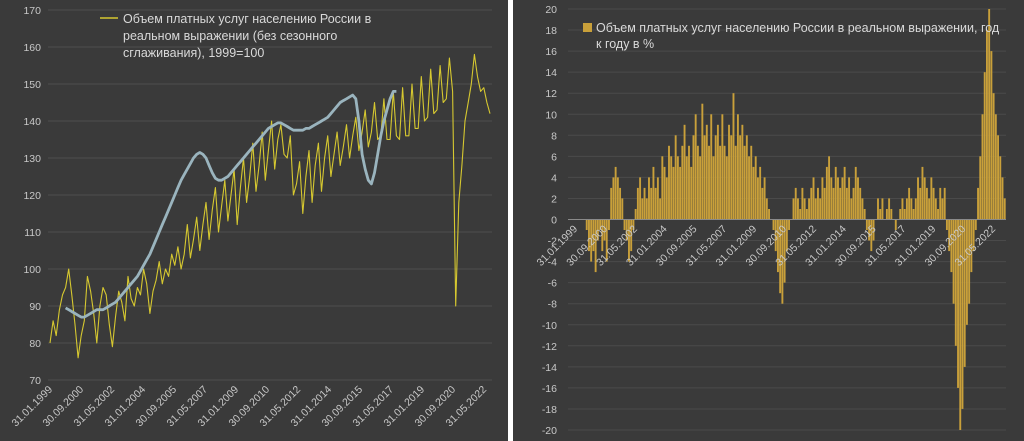 The width and height of the screenshot is (1024, 441). Describe the element at coordinates (587, 27) in the screenshot. I see `legend-swatch` at that location.